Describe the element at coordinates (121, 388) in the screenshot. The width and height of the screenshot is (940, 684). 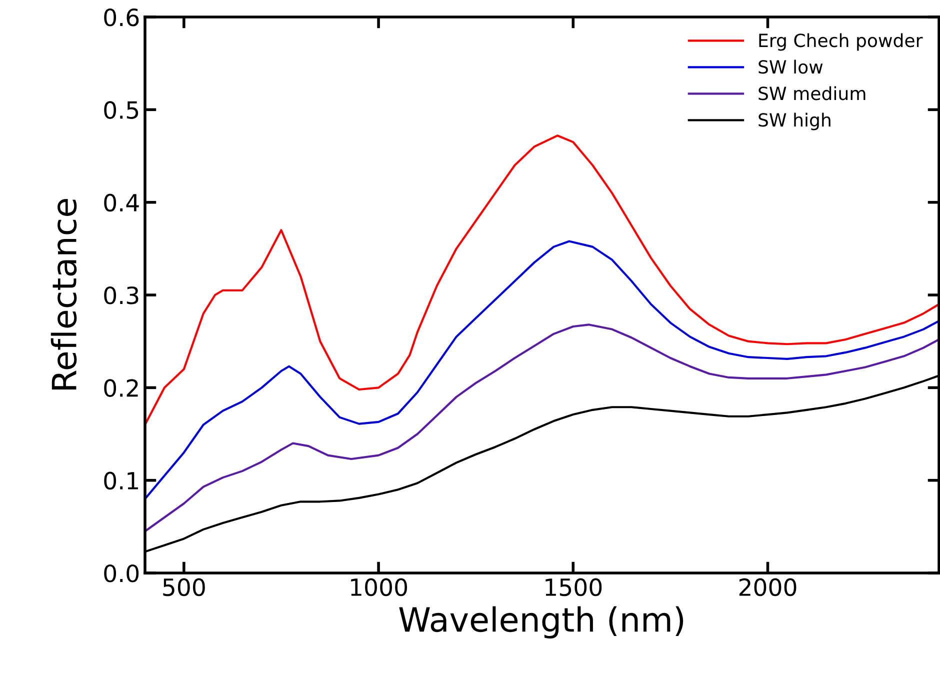
I see `y-tick-label: 0.2` at that location.